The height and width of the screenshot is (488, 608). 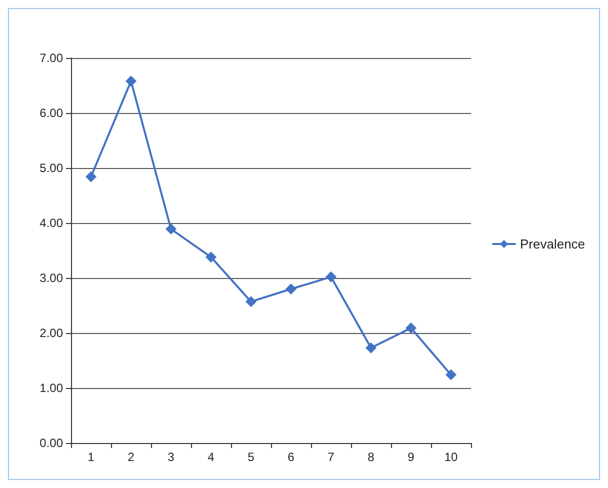 What do you see at coordinates (52, 168) in the screenshot?
I see `y-tick-label: 5.00` at bounding box center [52, 168].